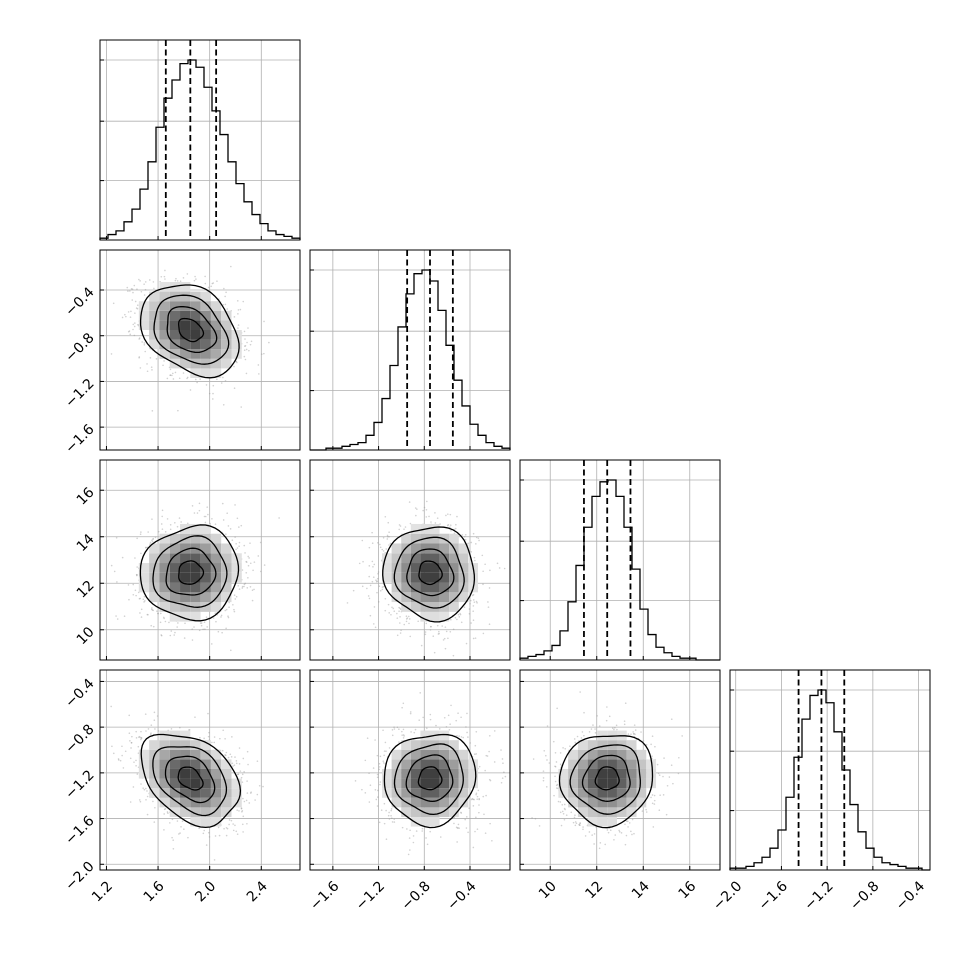  I want to click on y-tick-label: −2.0, so click(79, 876).